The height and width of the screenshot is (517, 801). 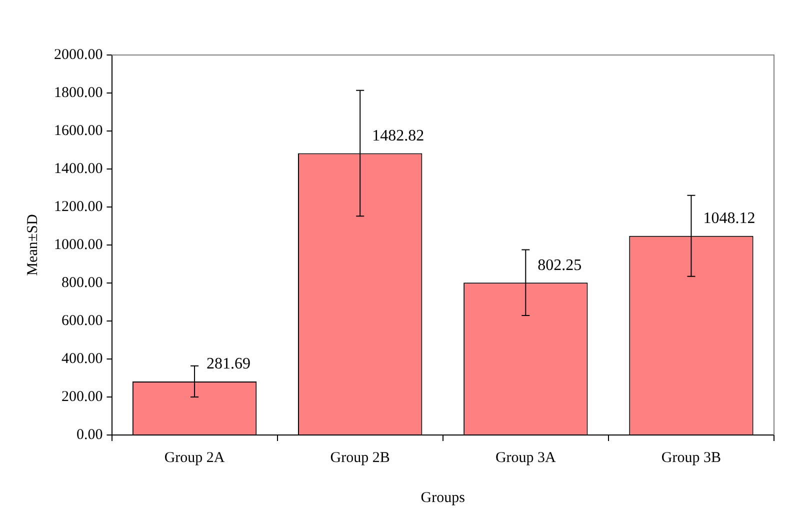 What do you see at coordinates (398, 135) in the screenshot?
I see `data-label: 1482.82` at bounding box center [398, 135].